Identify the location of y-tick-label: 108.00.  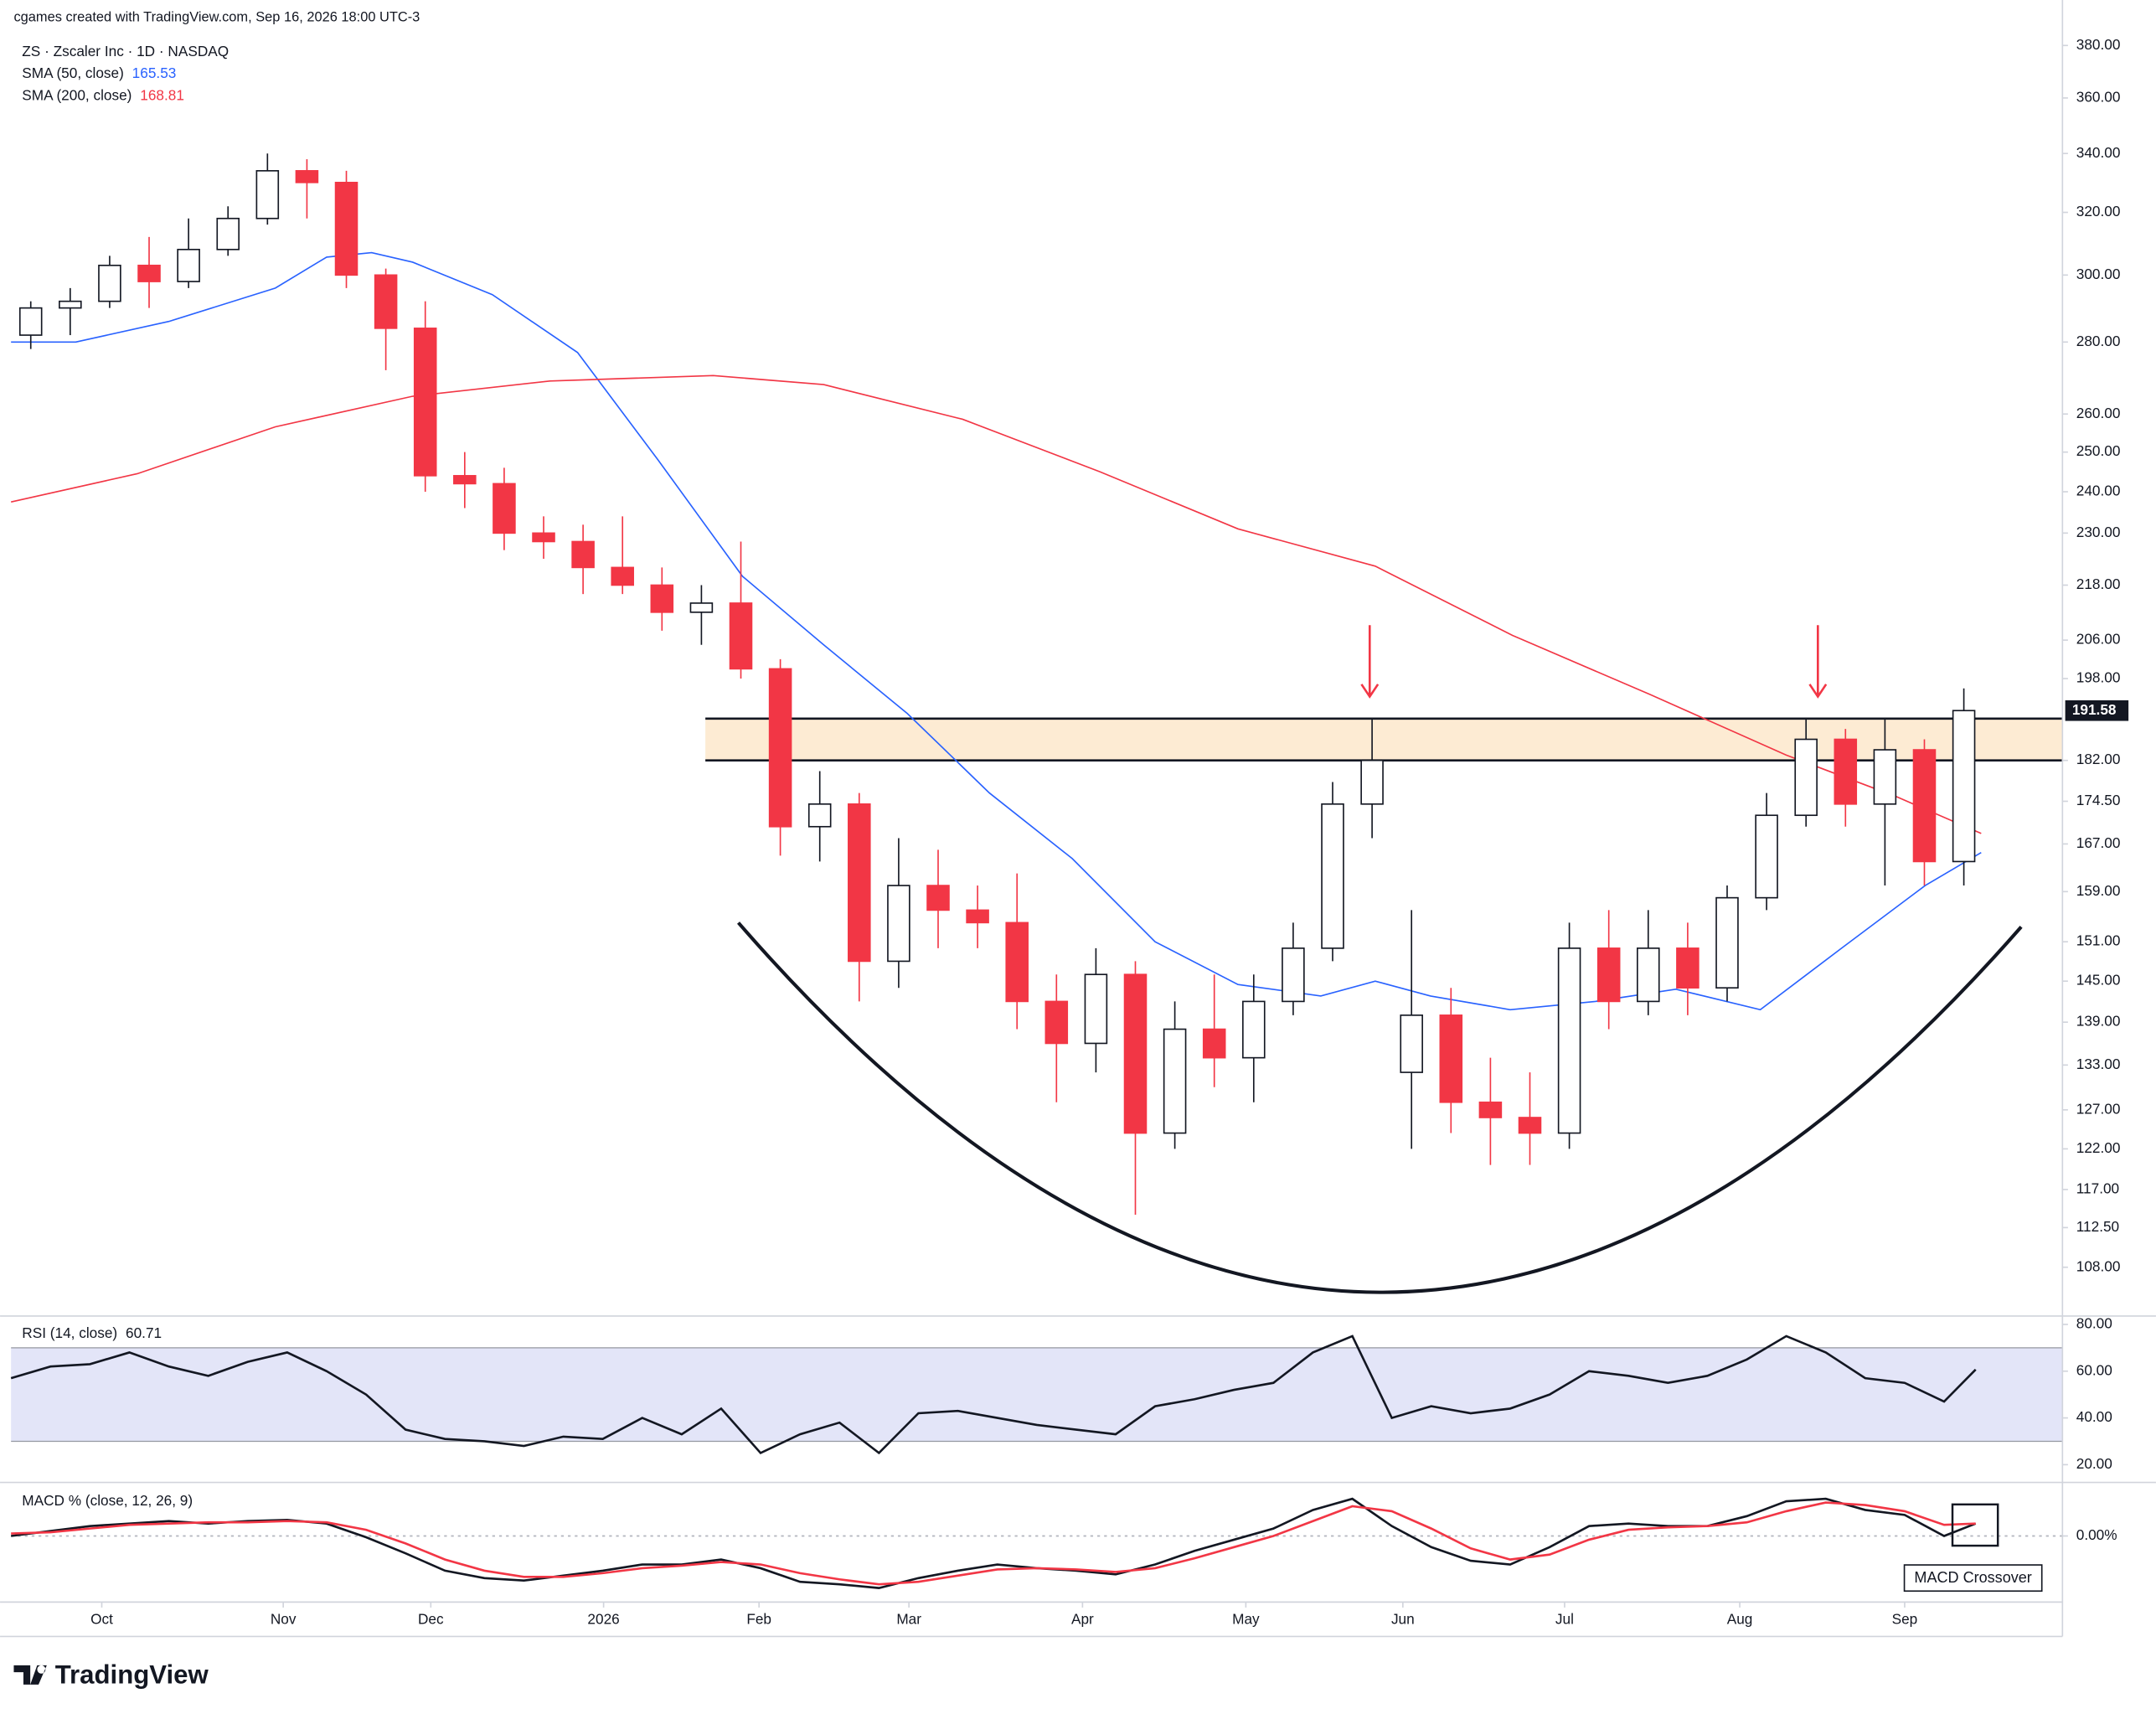
(2098, 1266).